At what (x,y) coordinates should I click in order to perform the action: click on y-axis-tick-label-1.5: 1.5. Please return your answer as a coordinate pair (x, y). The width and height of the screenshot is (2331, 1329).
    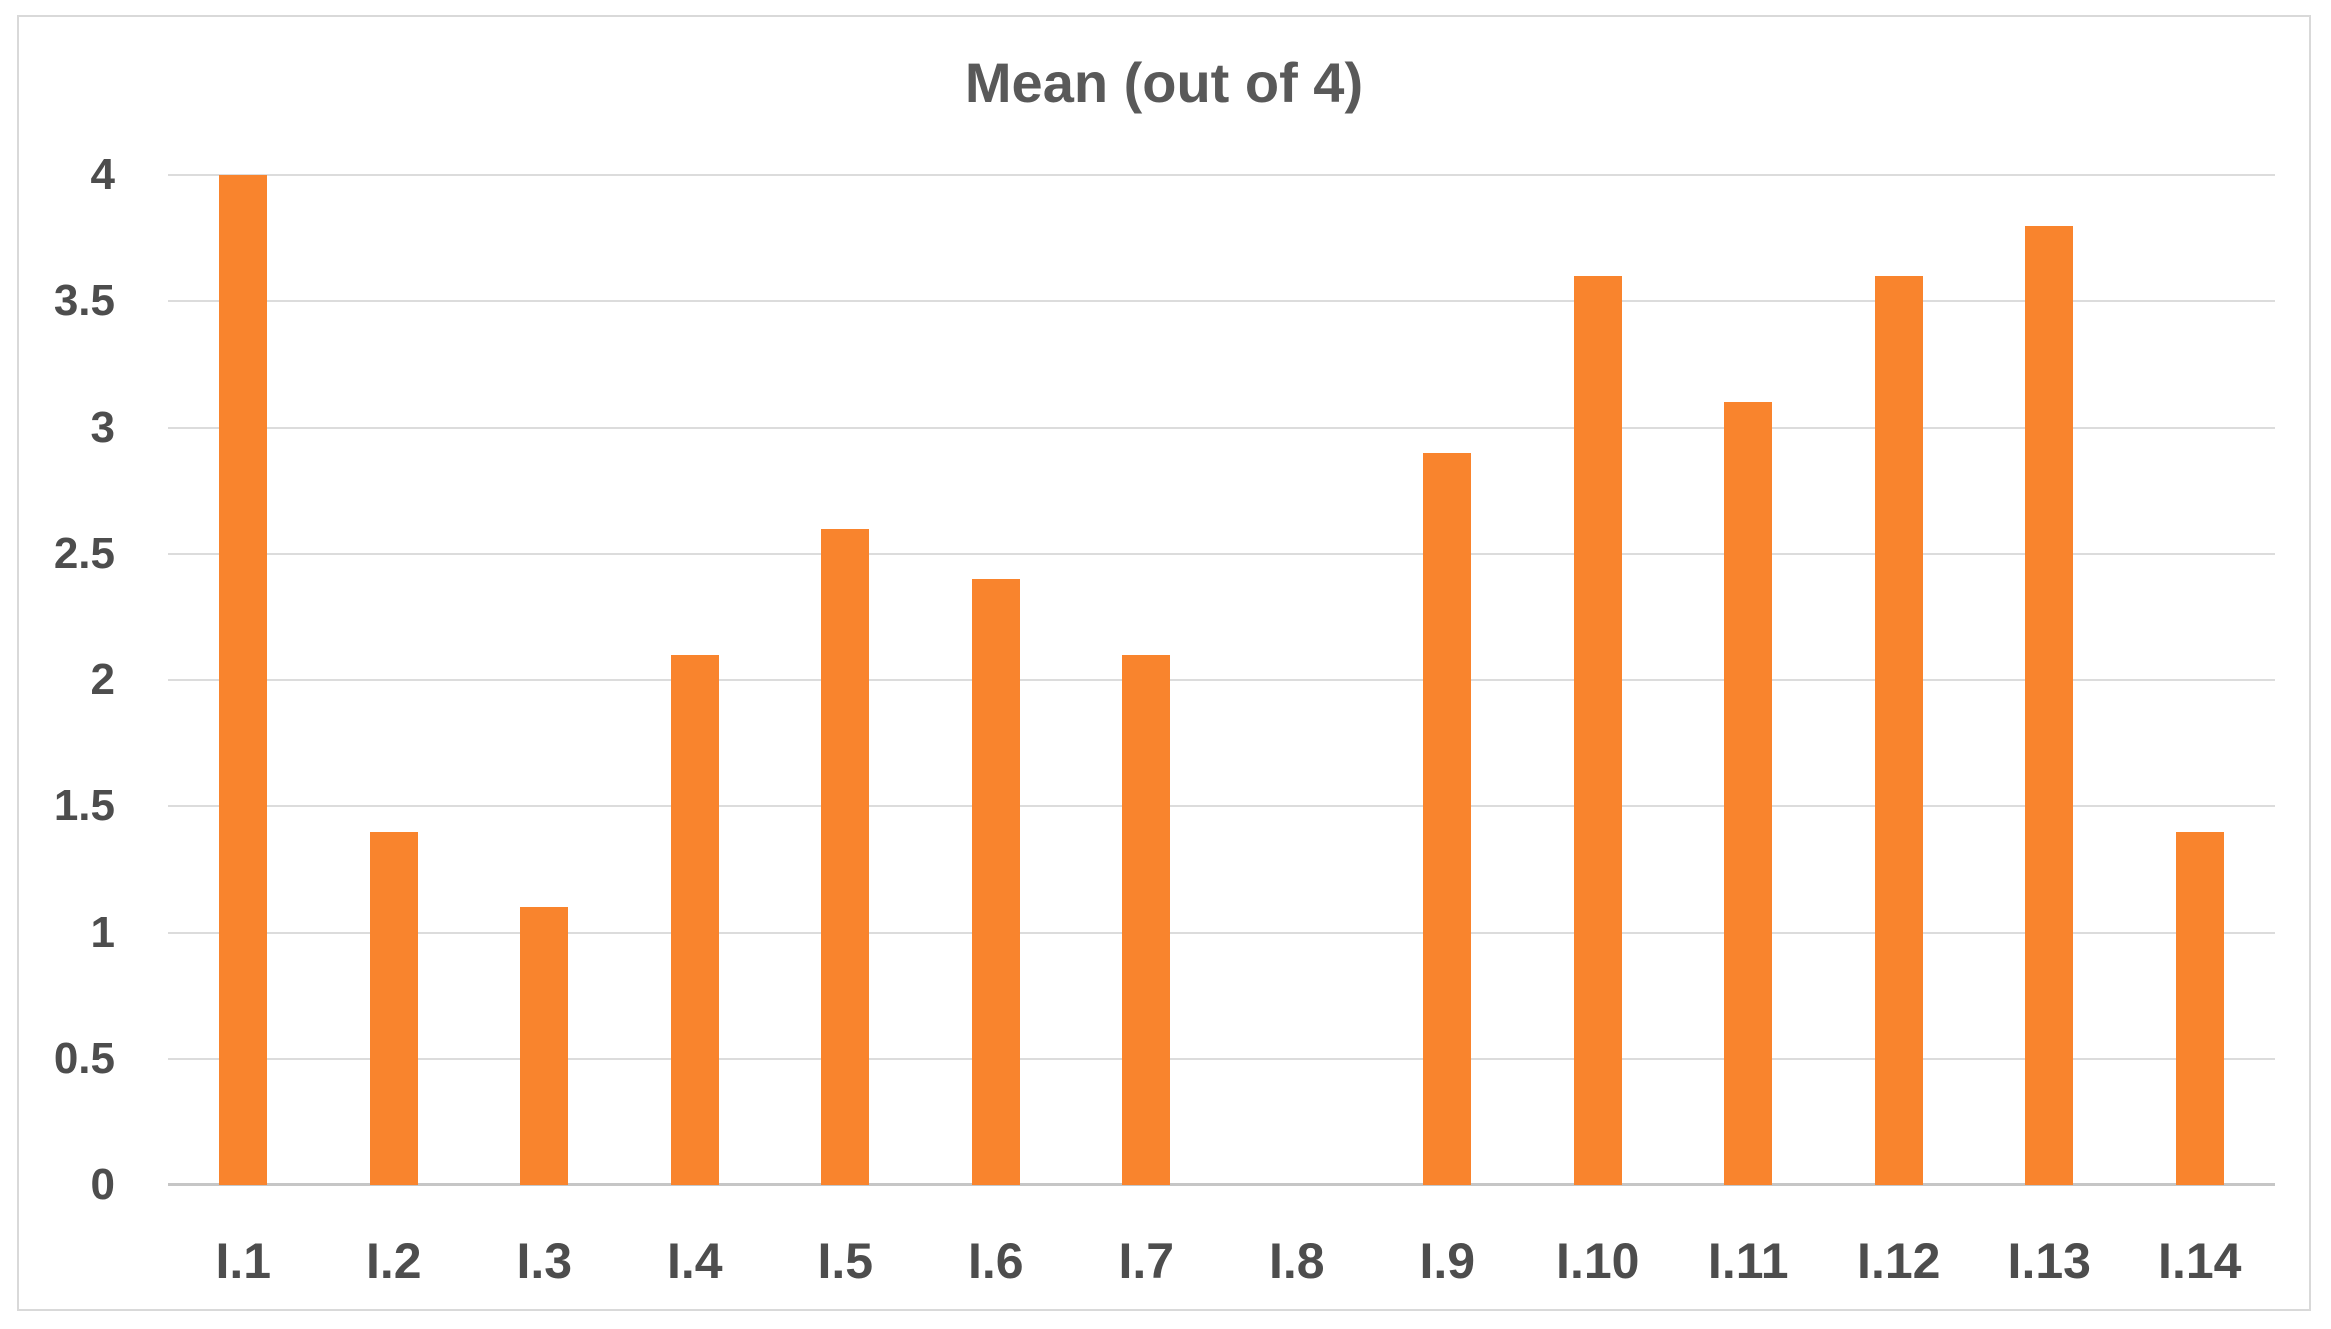
    Looking at the image, I should click on (84, 806).